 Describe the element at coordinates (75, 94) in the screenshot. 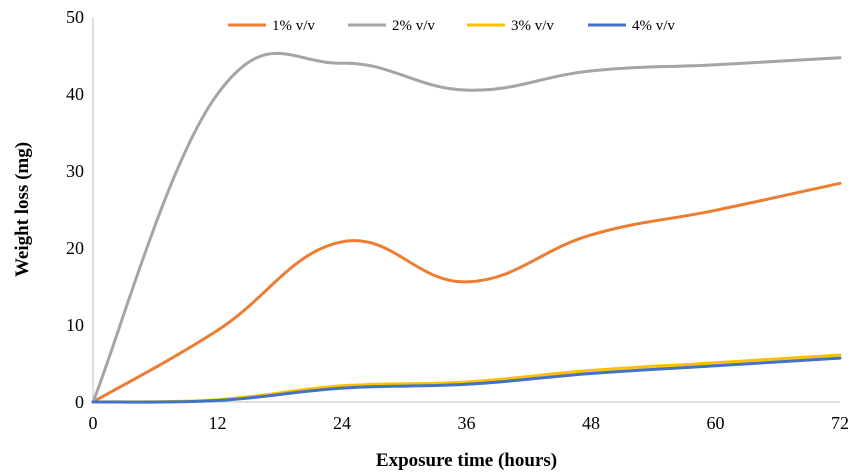

I see `y-tick-label: 40` at that location.